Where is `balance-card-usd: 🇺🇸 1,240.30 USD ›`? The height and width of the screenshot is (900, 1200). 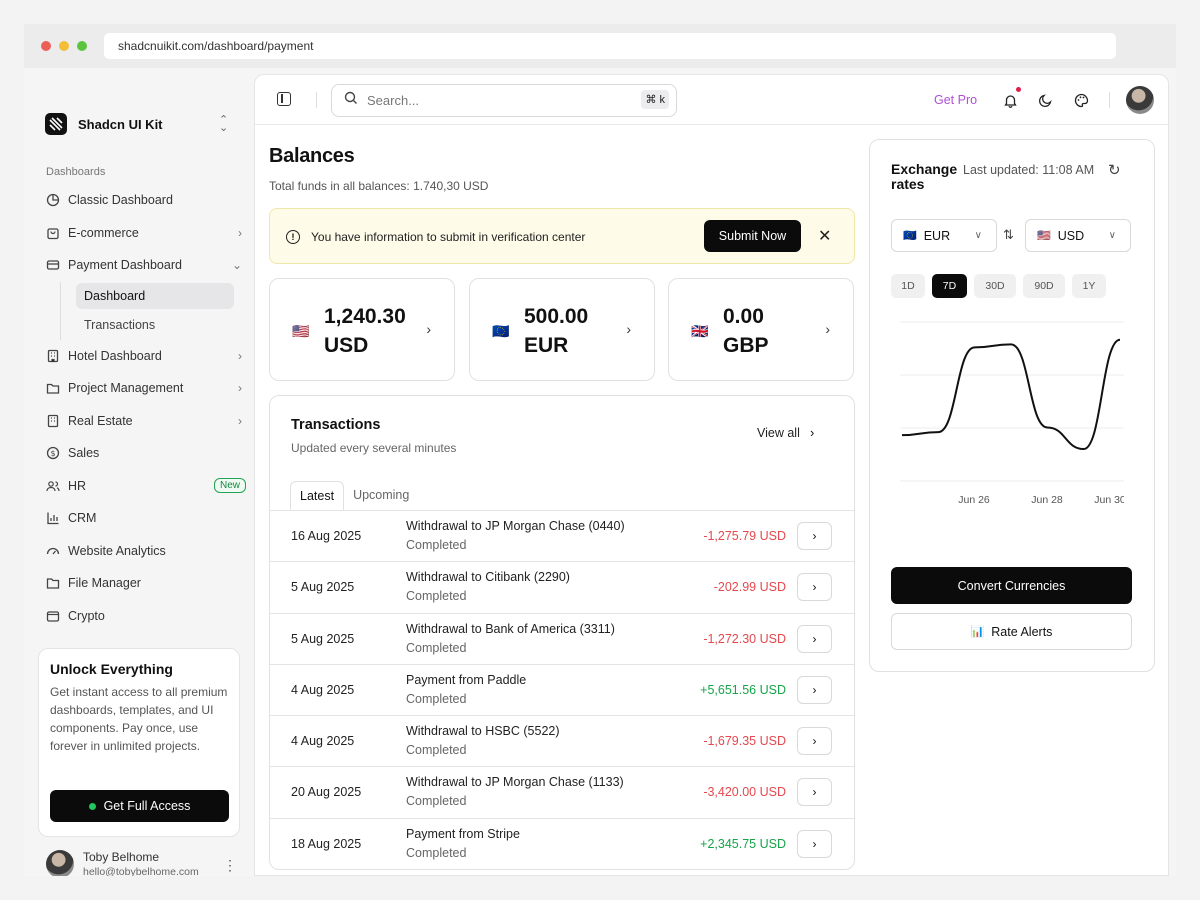 balance-card-usd: 🇺🇸 1,240.30 USD › is located at coordinates (362, 329).